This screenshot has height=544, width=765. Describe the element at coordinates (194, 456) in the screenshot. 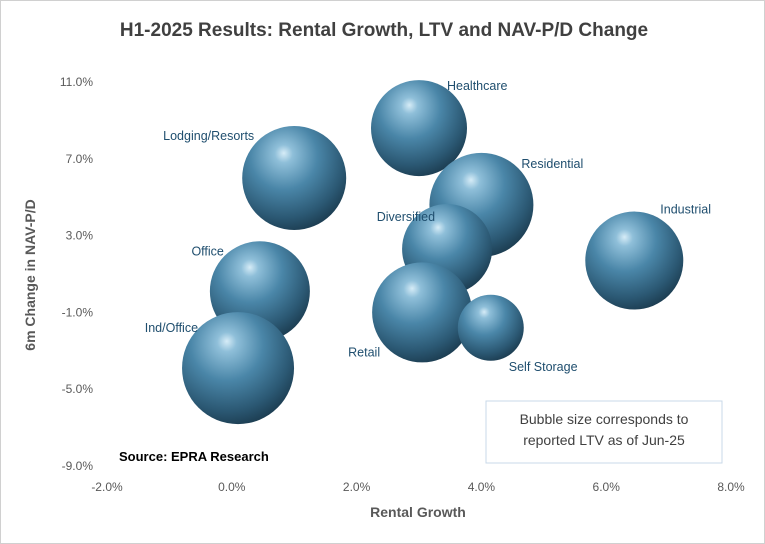

I see `source-note: Source: EPRA Research` at that location.